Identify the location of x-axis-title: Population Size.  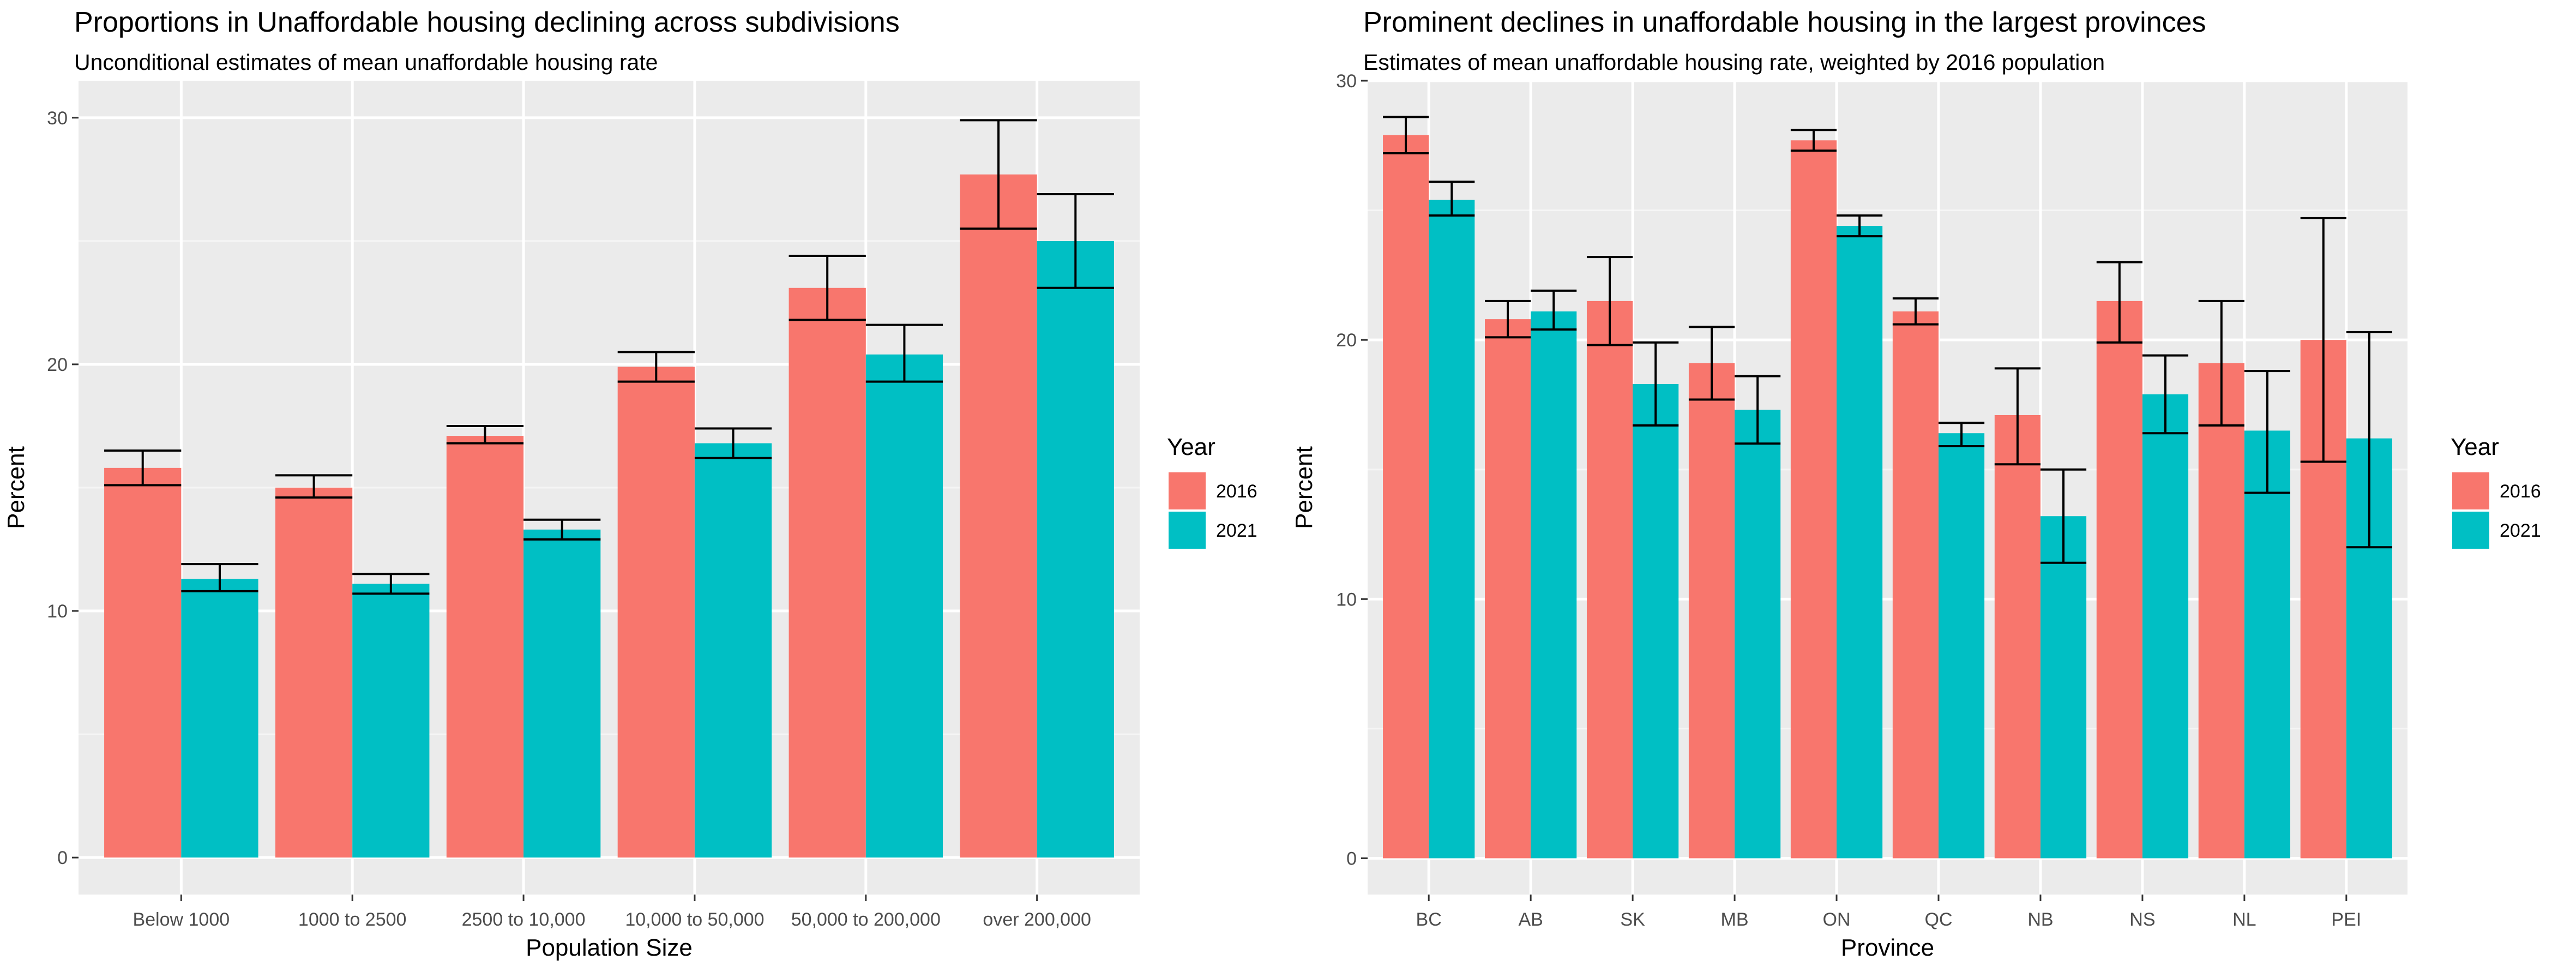
(609, 947).